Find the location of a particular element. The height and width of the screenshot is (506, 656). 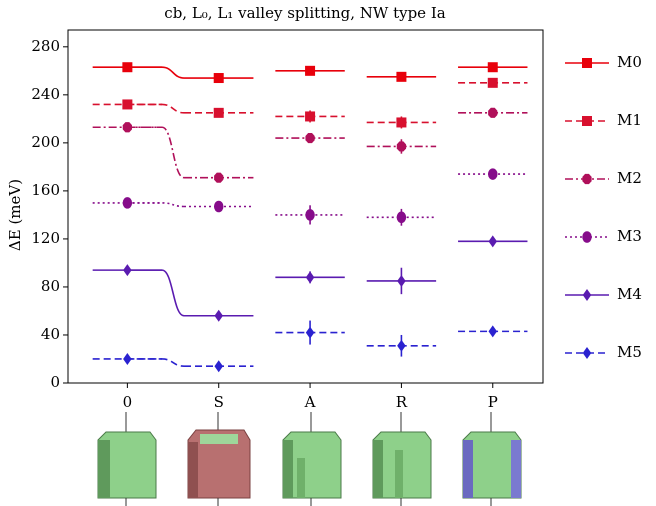

y-tick-label: 160 is located at coordinates (45, 190).